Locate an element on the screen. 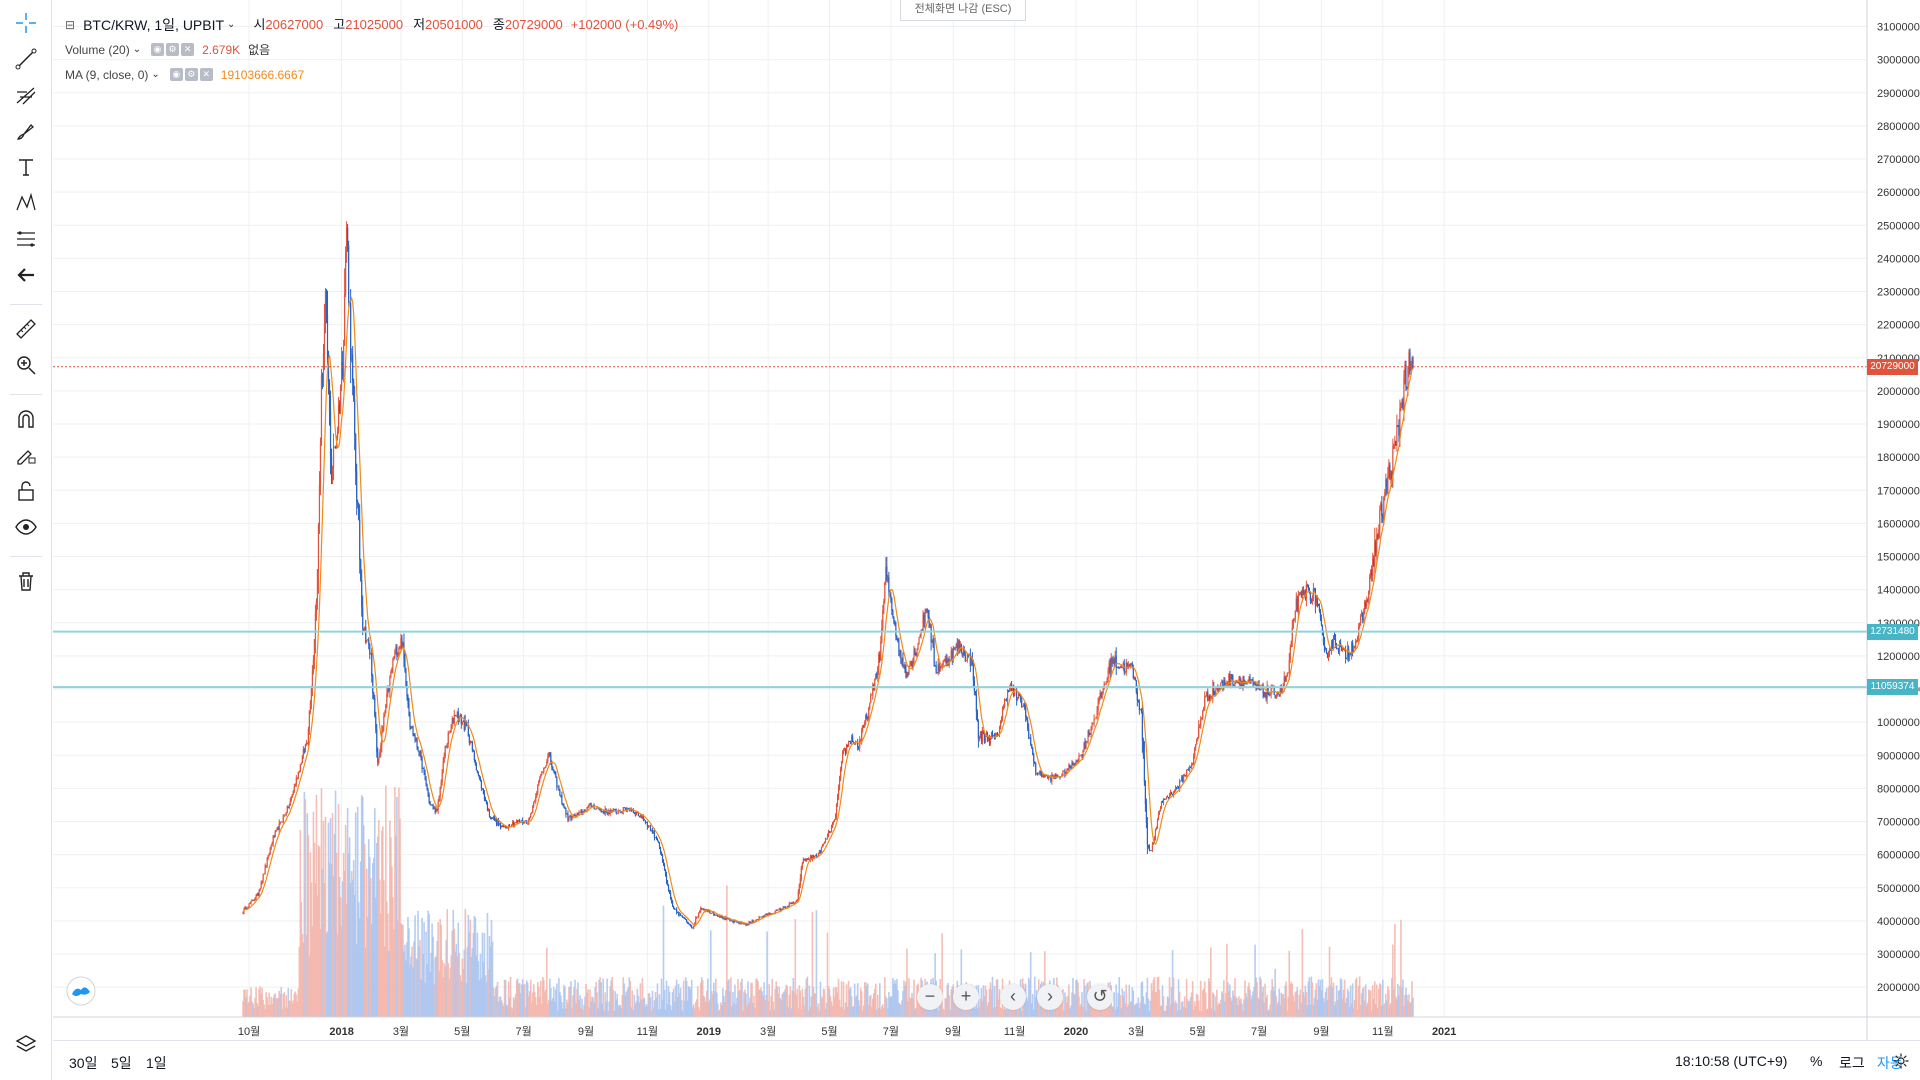 This screenshot has width=1920, height=1080. range-1d-button: 1일 is located at coordinates (156, 1063).